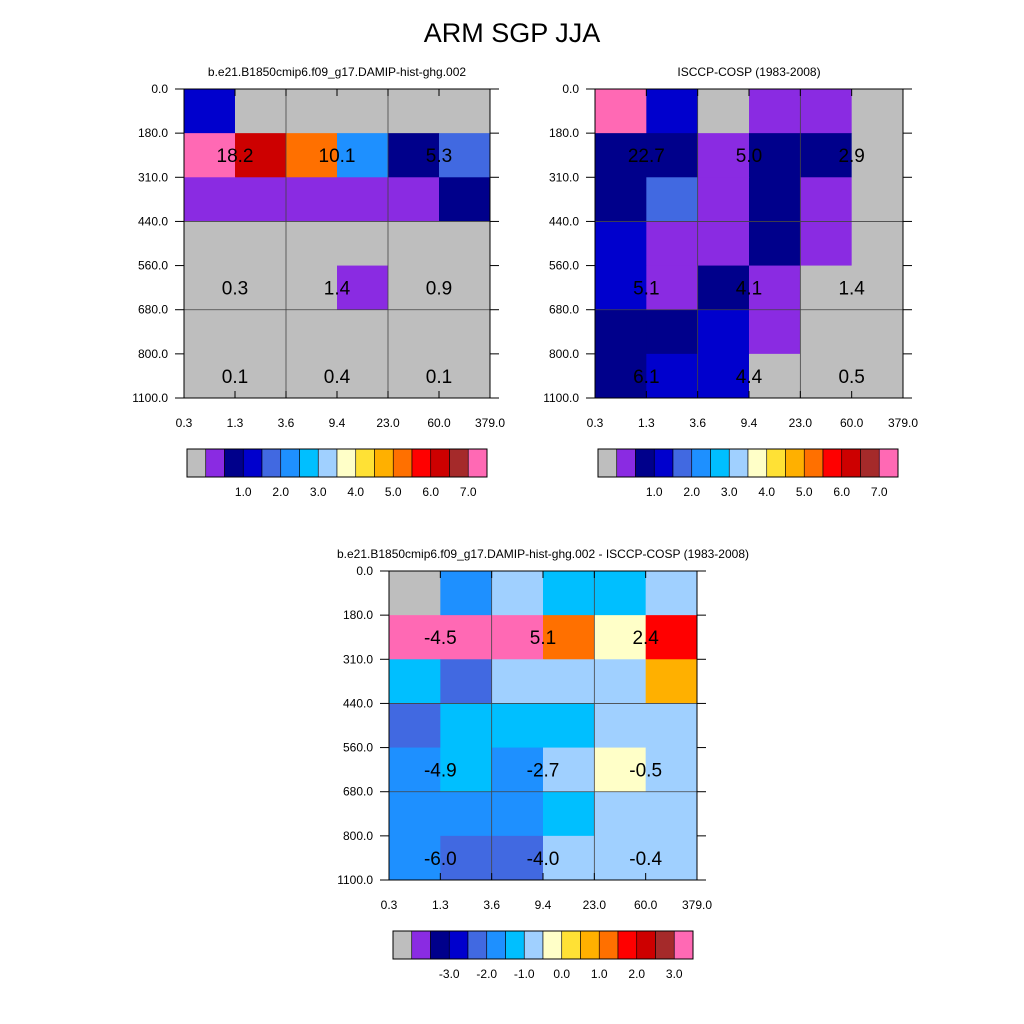 This screenshot has height=1024, width=1024. Describe the element at coordinates (358, 792) in the screenshot. I see `y-tick-label: 680.0` at that location.